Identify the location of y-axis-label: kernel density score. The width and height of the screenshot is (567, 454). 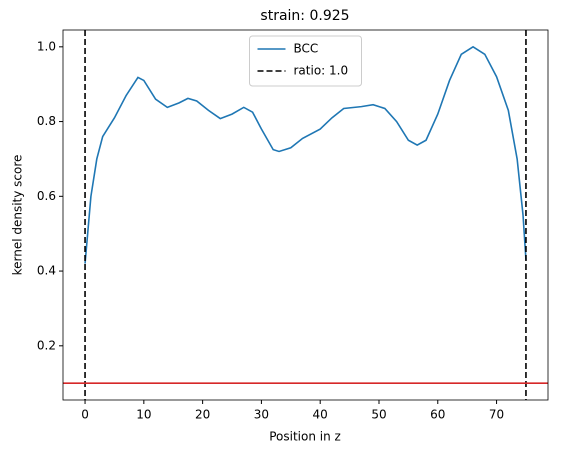
(18, 215).